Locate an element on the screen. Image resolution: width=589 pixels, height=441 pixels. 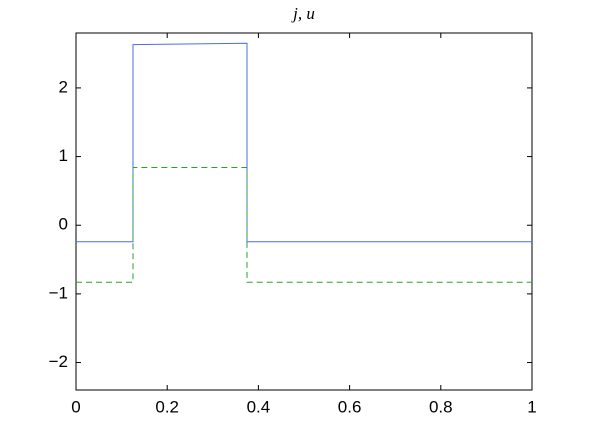
x-tick-label: 0.2 is located at coordinates (167, 406).